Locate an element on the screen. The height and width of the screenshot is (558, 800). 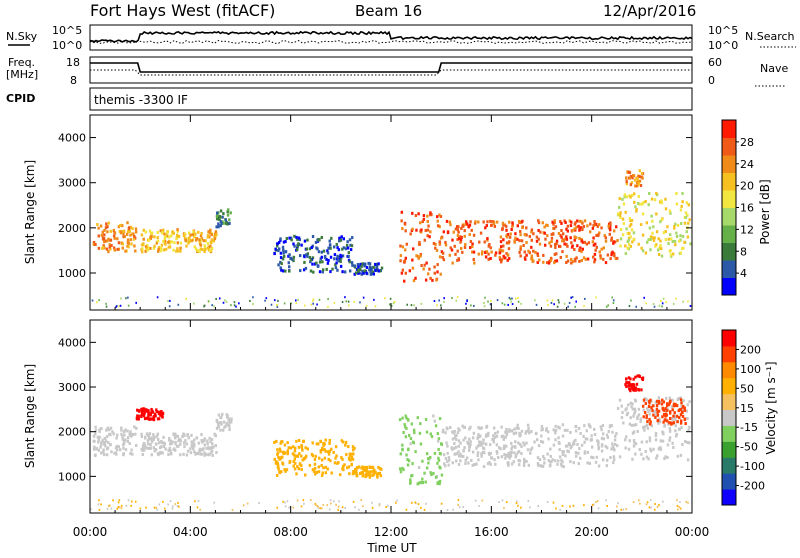
velocity-colorbar-label: Velocity [m s⁻¹] is located at coordinates (771, 407).